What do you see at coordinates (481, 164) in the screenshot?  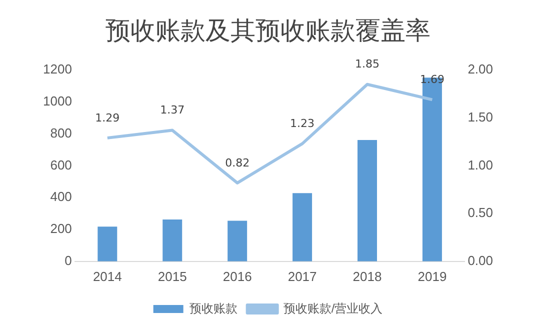 I see `y2-tick-label: 1.00` at bounding box center [481, 164].